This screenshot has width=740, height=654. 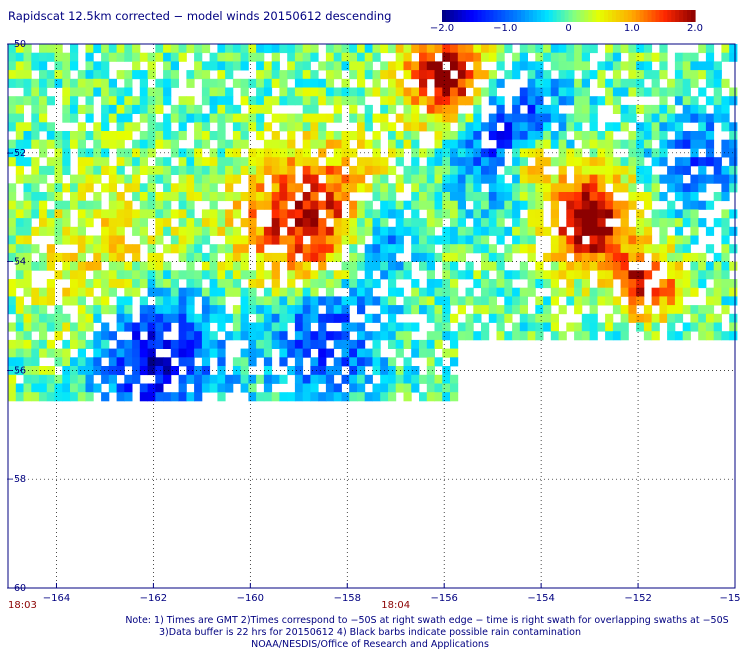 What do you see at coordinates (395, 605) in the screenshot?
I see `swath-time-label: 18:04` at bounding box center [395, 605].